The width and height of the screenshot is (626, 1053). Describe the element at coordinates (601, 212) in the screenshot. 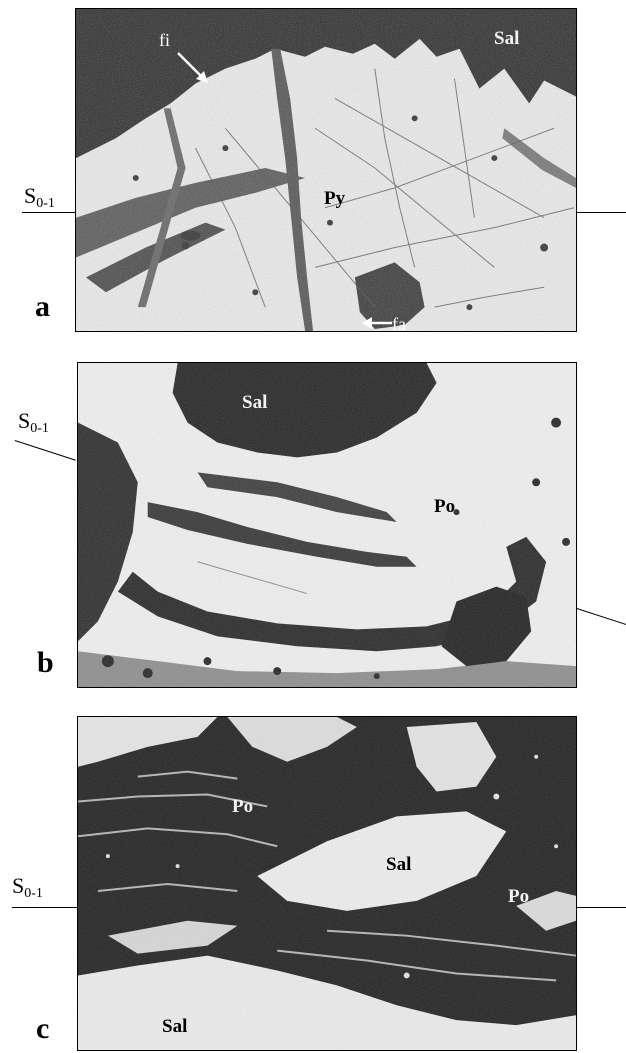

I see `foliation-line-a-right` at that location.